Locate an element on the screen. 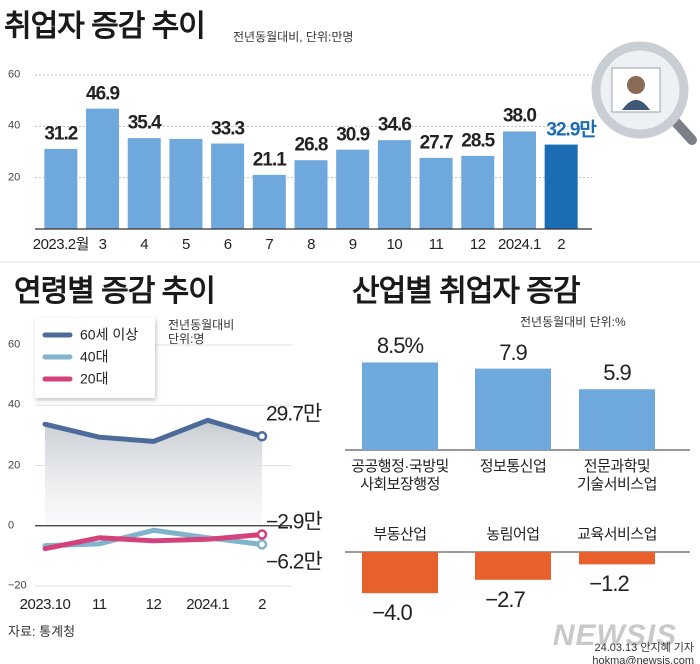  category-label: 부동산업 is located at coordinates (400, 534).